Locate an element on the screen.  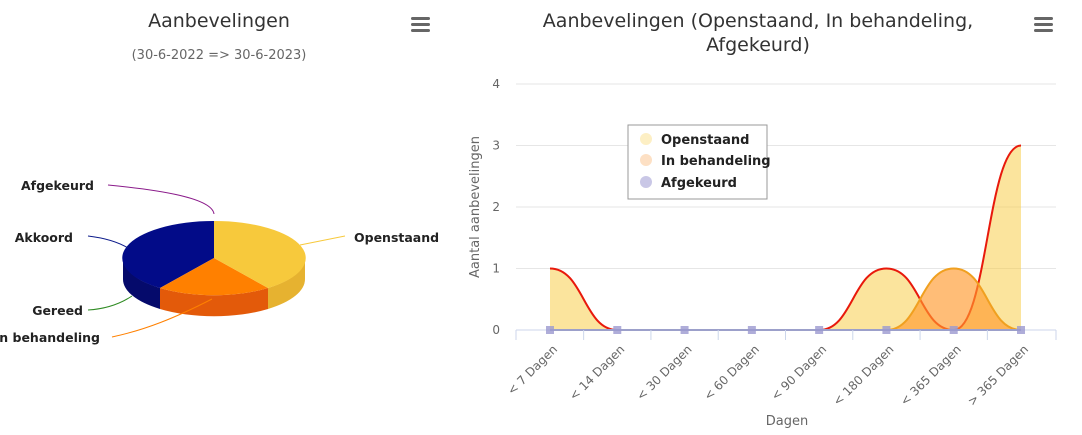
x-tick-label: < 60 Dagen is located at coordinates (731, 372).